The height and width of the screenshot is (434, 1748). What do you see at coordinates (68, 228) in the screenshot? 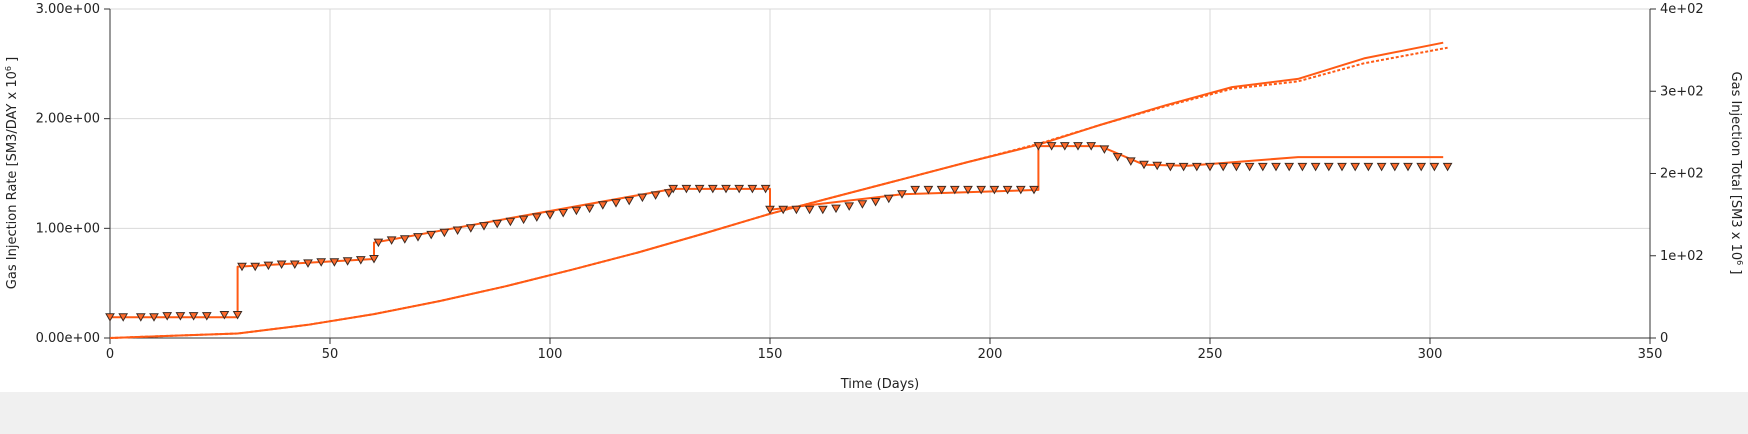
I see `left-tick-label: 1.00e+00` at bounding box center [68, 228].